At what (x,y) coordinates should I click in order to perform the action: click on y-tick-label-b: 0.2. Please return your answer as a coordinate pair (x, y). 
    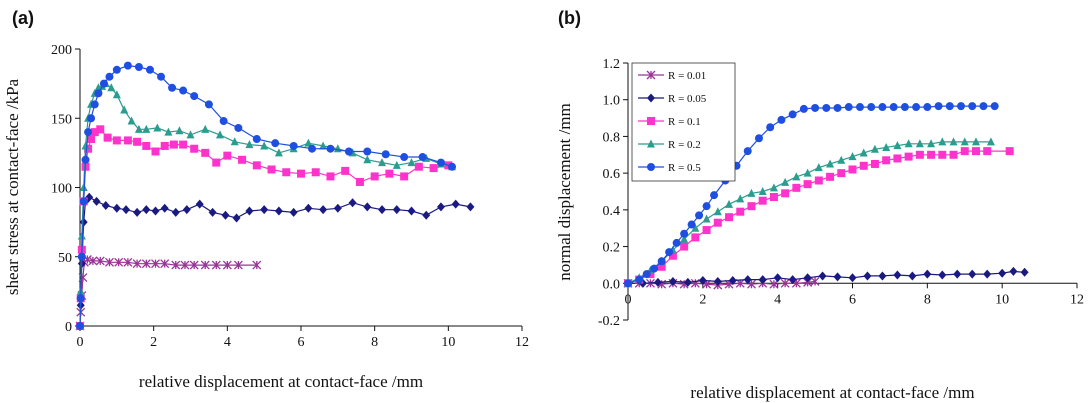
    Looking at the image, I should click on (612, 248).